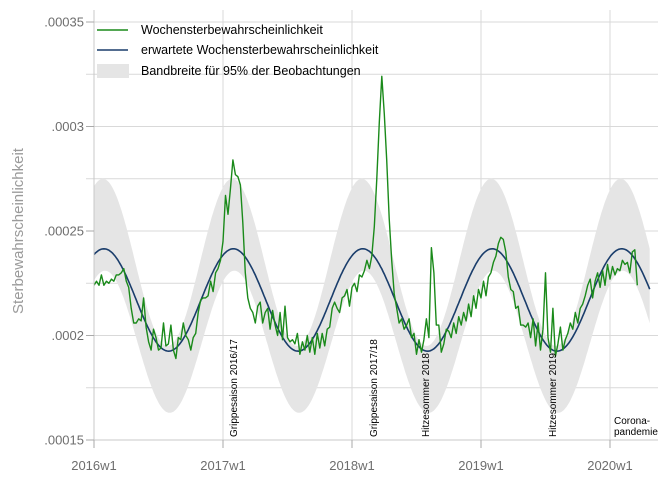 The image size is (668, 485). Describe the element at coordinates (232, 30) in the screenshot. I see `legend-observed-label: Wochensterbewahrscheinlichkeit` at that location.